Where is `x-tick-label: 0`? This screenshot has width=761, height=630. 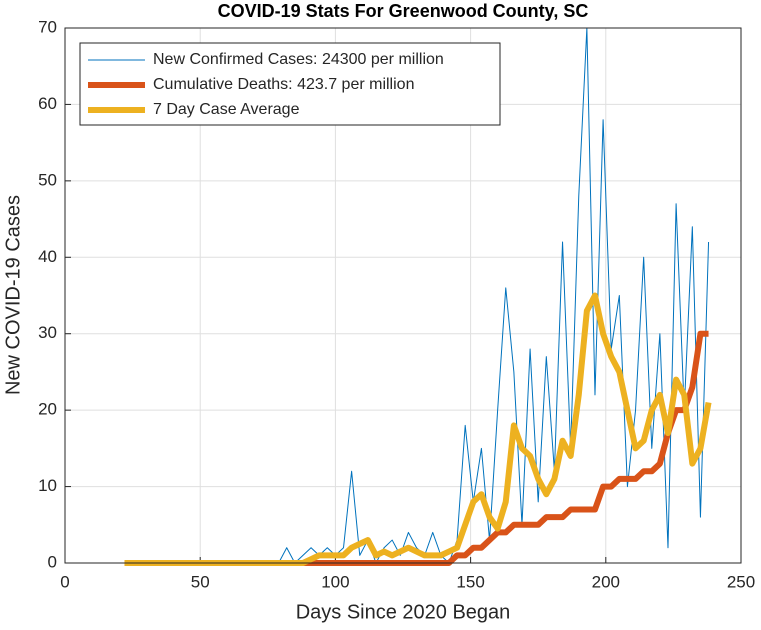 x-tick-label: 0 is located at coordinates (64, 581).